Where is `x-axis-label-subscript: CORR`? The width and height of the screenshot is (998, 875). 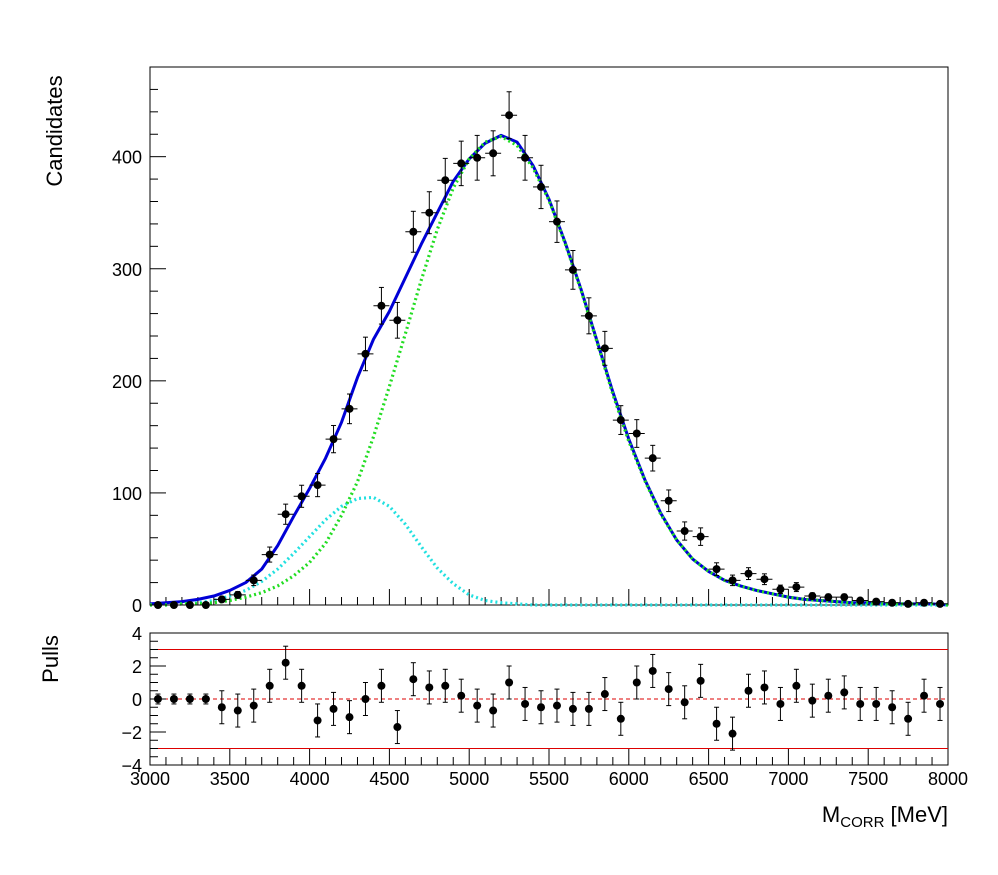
x-axis-label-subscript: CORR is located at coordinates (862, 822).